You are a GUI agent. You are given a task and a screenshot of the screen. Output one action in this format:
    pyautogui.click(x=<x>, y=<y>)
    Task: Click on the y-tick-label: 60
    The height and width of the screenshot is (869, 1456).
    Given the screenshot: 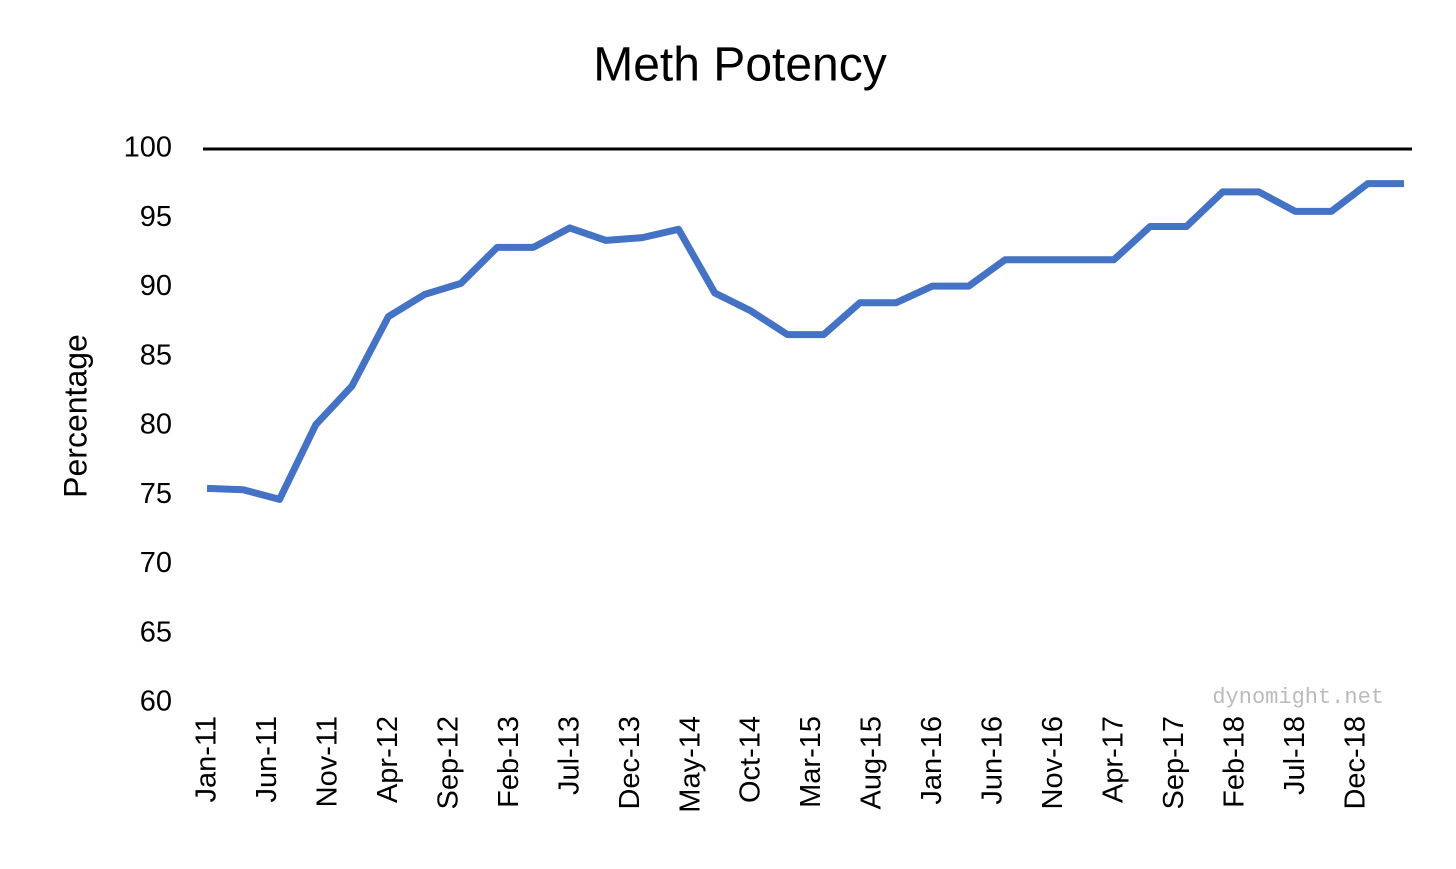 What is the action you would take?
    pyautogui.click(x=156, y=702)
    